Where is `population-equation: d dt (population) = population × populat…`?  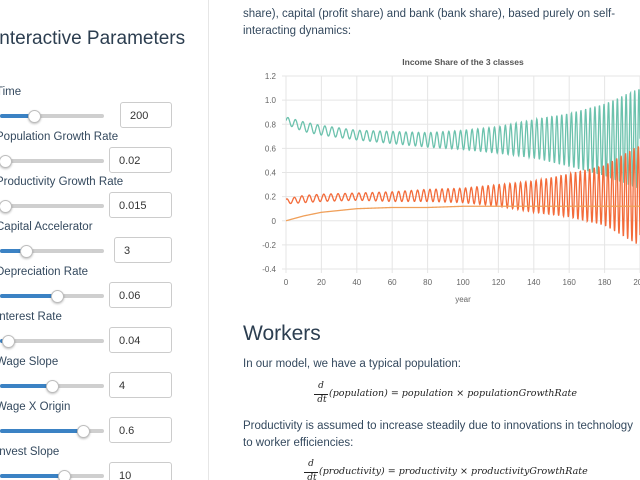 population-equation: d dt (population) = population × populat… is located at coordinates (461, 396).